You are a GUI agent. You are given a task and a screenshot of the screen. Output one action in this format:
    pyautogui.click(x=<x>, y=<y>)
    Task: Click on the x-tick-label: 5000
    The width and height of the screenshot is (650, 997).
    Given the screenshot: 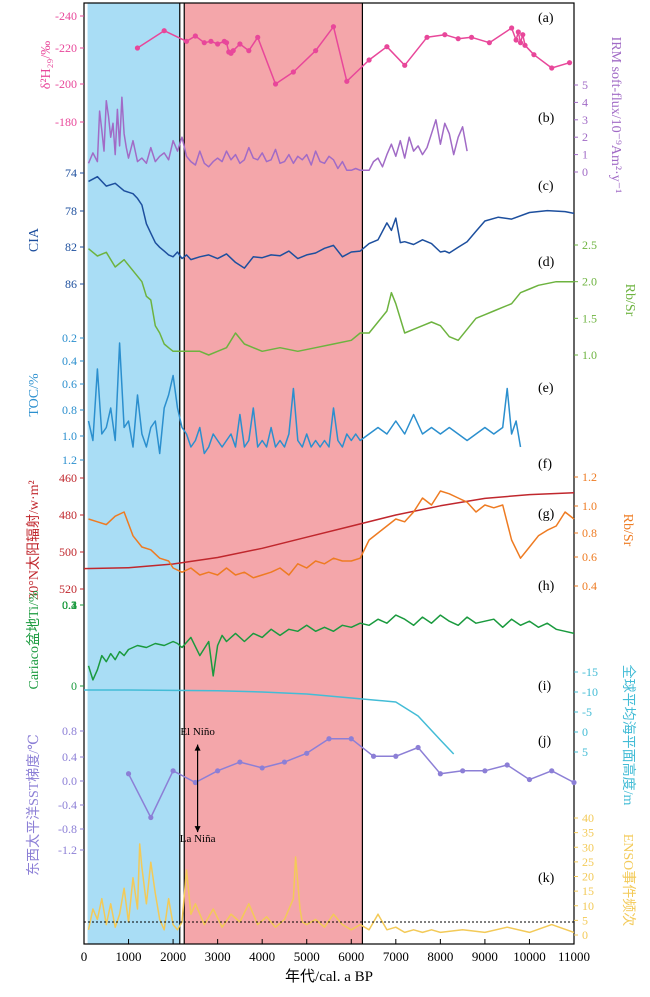 What is the action you would take?
    pyautogui.click(x=307, y=956)
    